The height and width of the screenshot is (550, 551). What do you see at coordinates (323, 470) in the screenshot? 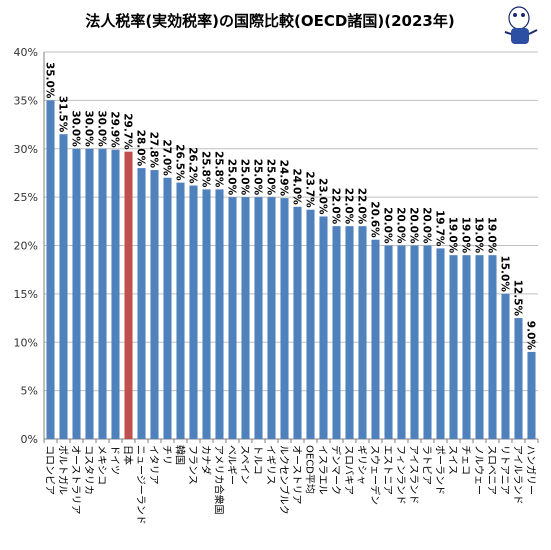
I see `category-label: イスラエル` at bounding box center [323, 470].